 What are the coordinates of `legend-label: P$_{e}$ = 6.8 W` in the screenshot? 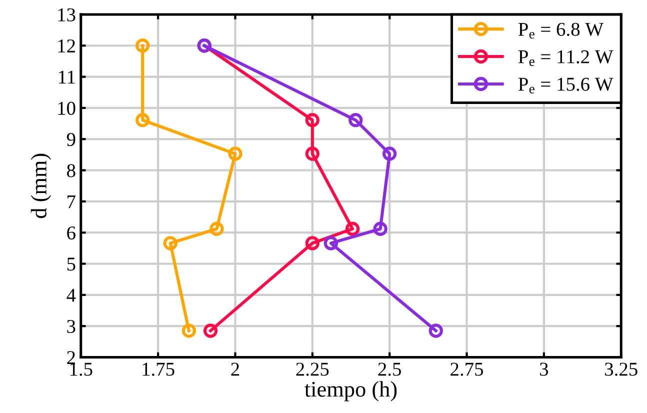 It's located at (561, 30).